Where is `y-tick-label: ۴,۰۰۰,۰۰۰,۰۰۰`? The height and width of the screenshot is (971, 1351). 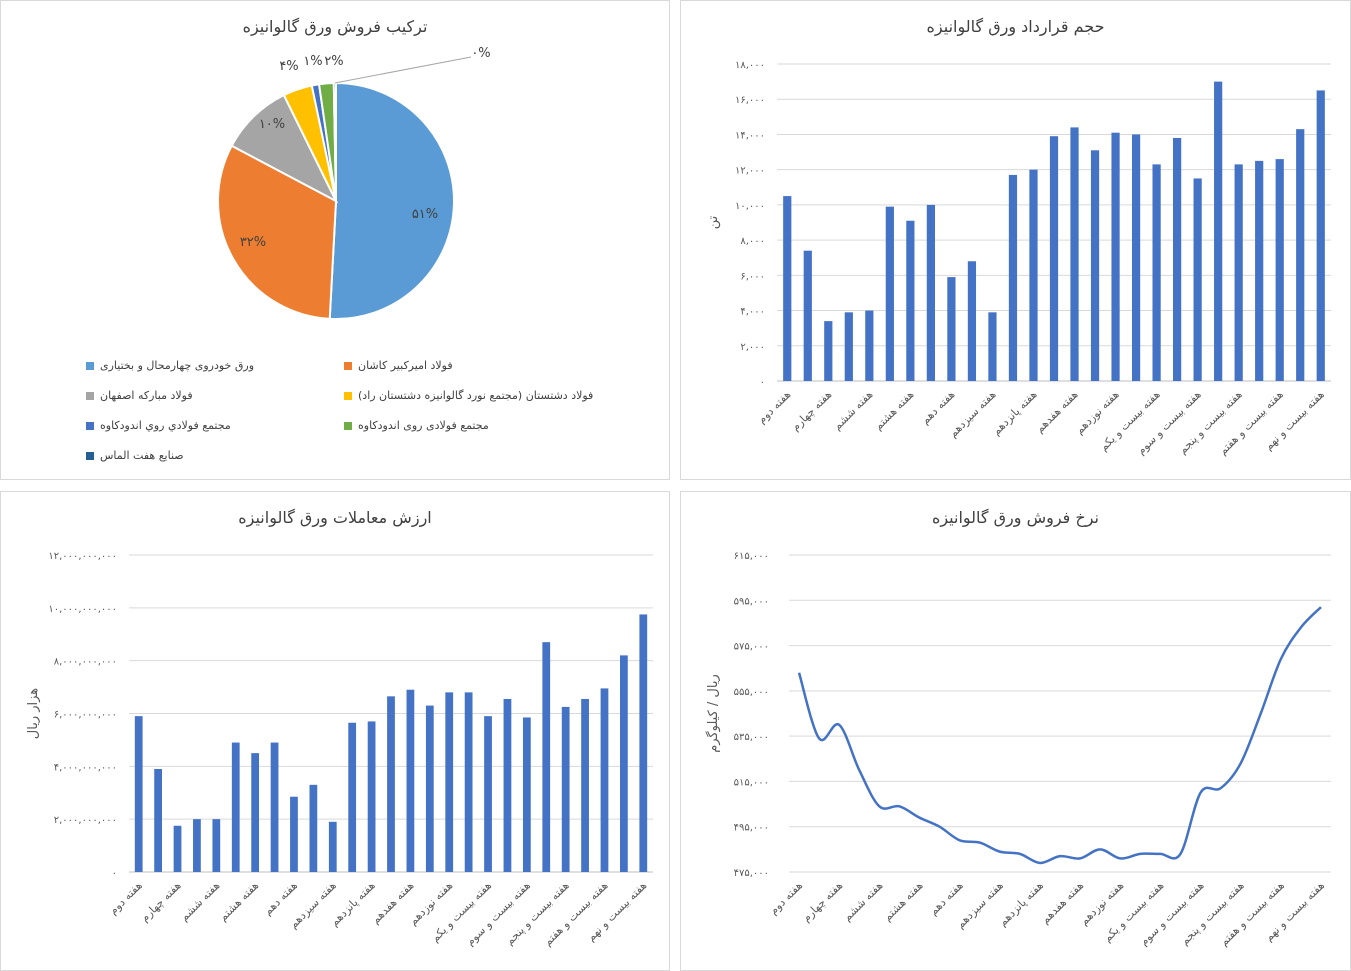
y-tick-label: ۴,۰۰۰,۰۰۰,۰۰۰ is located at coordinates (85, 767).